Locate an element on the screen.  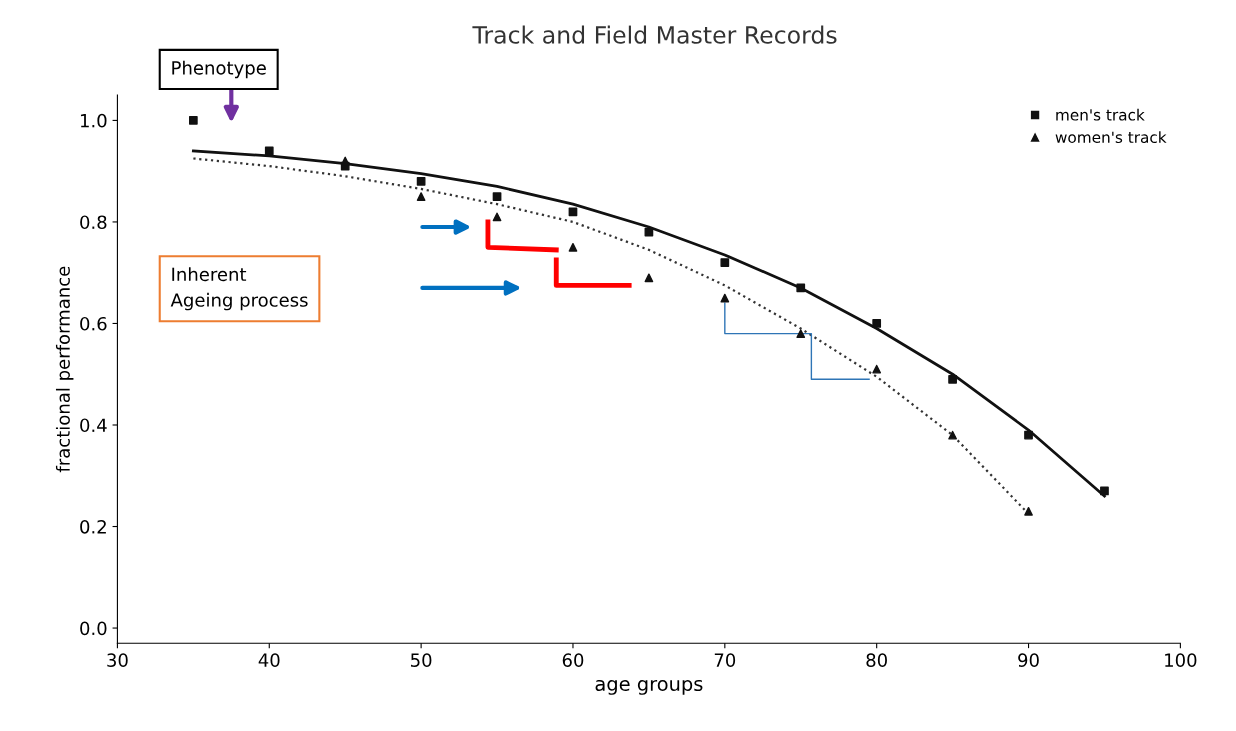
x-tick-label: 40 is located at coordinates (269, 660).